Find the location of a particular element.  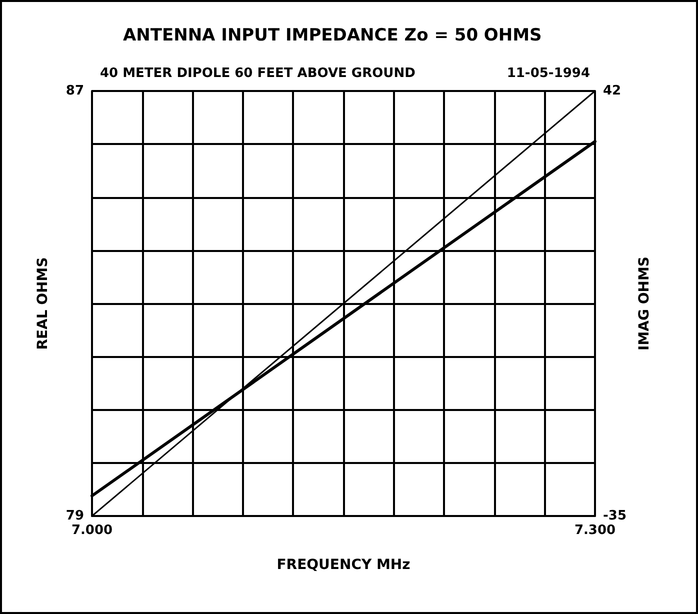

y-tick-label: 87 is located at coordinates (75, 91).